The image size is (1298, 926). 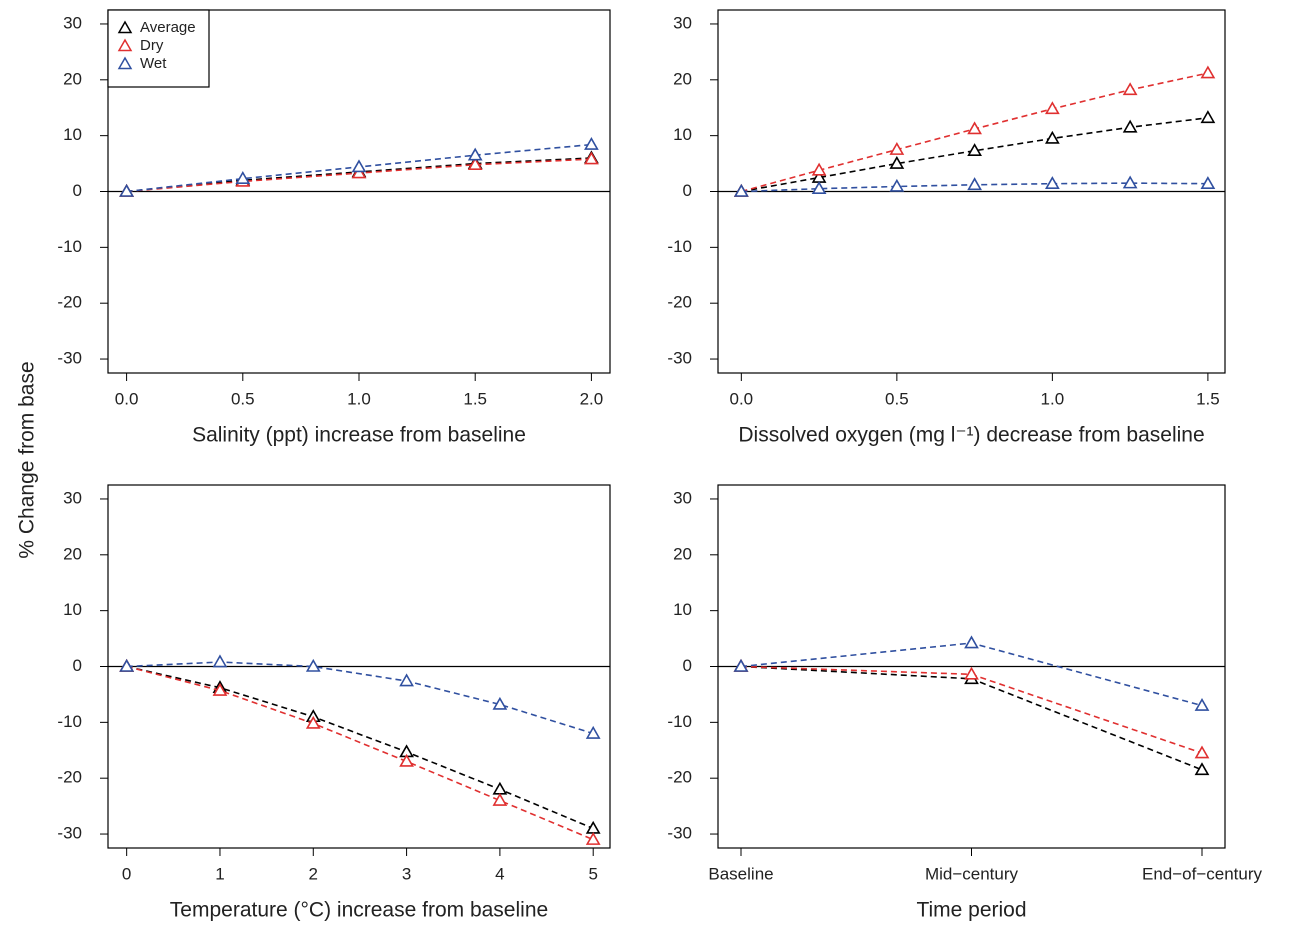 I want to click on x-tick-label: 1.5, so click(x=475, y=398).